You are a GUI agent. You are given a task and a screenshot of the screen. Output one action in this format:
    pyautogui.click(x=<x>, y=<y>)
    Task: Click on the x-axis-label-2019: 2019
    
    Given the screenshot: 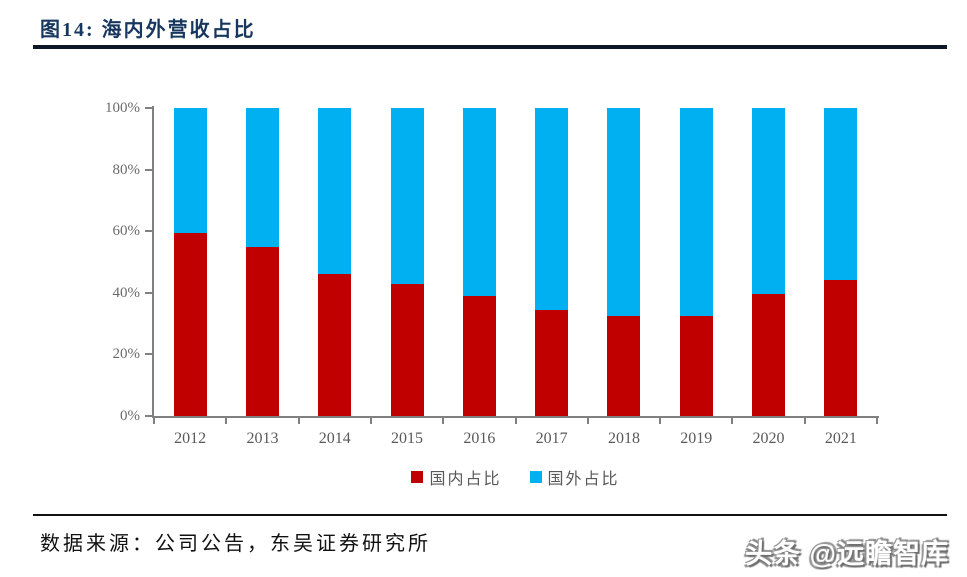 What is the action you would take?
    pyautogui.click(x=696, y=438)
    